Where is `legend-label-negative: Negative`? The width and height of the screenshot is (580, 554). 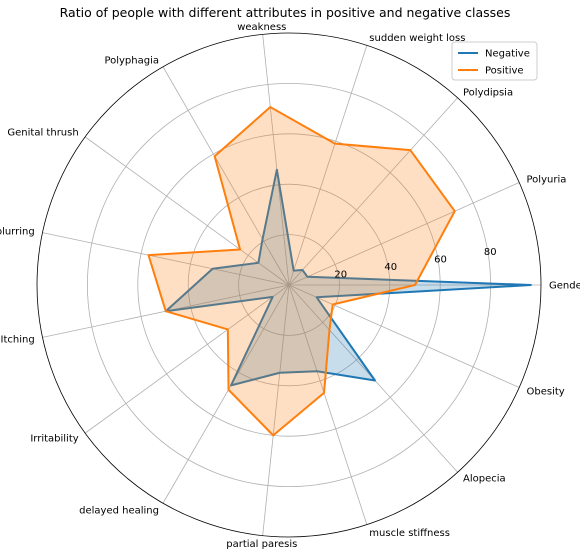
legend-label-negative: Negative is located at coordinates (507, 54).